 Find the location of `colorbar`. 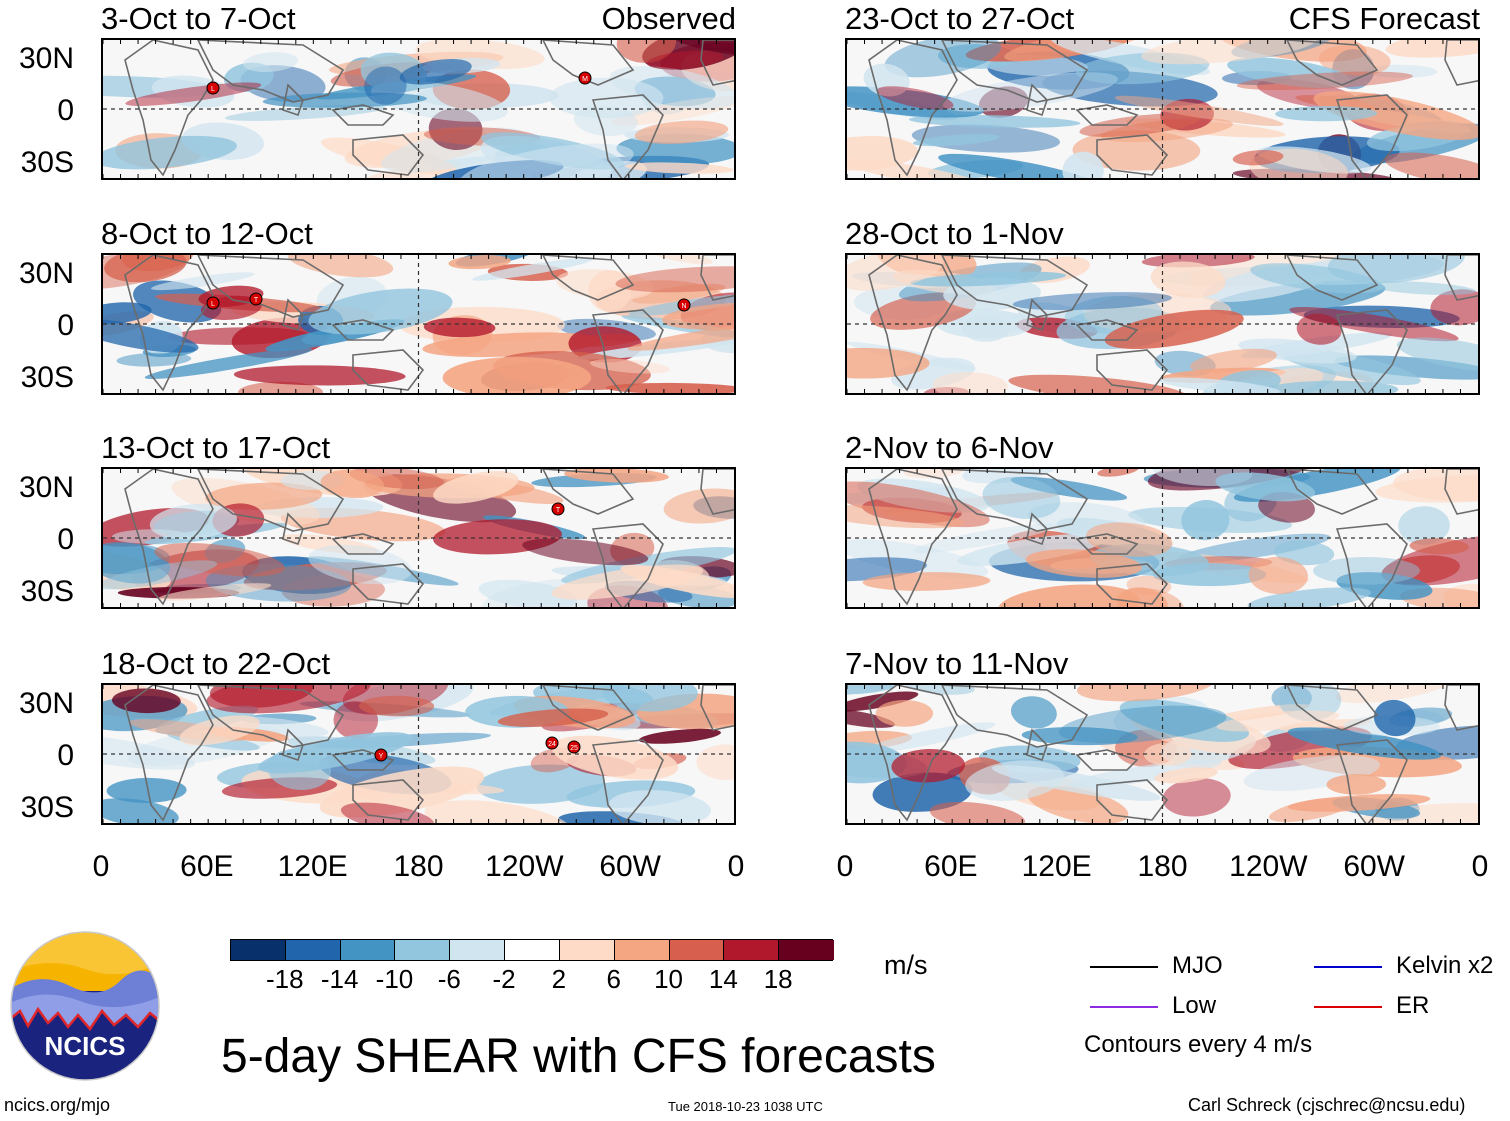

colorbar is located at coordinates (532, 950).